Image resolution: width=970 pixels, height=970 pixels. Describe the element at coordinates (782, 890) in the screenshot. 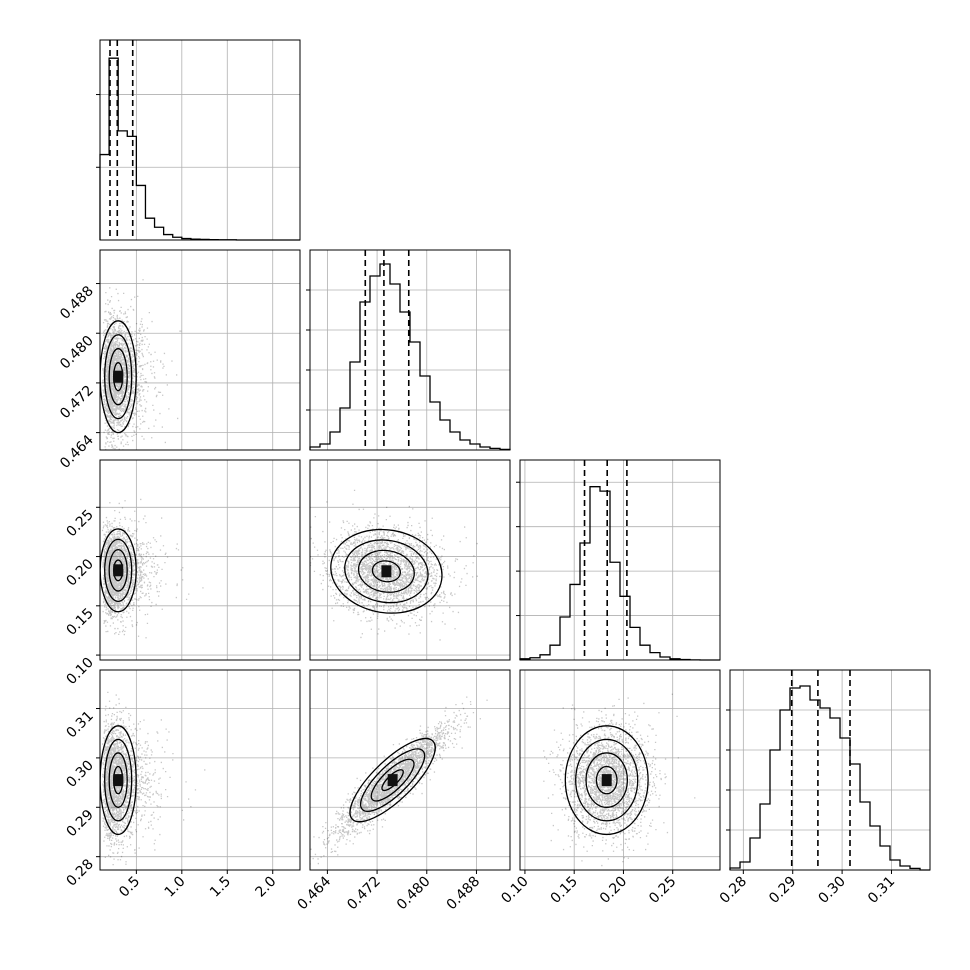

I see `x-tick-label: 0.29` at that location.